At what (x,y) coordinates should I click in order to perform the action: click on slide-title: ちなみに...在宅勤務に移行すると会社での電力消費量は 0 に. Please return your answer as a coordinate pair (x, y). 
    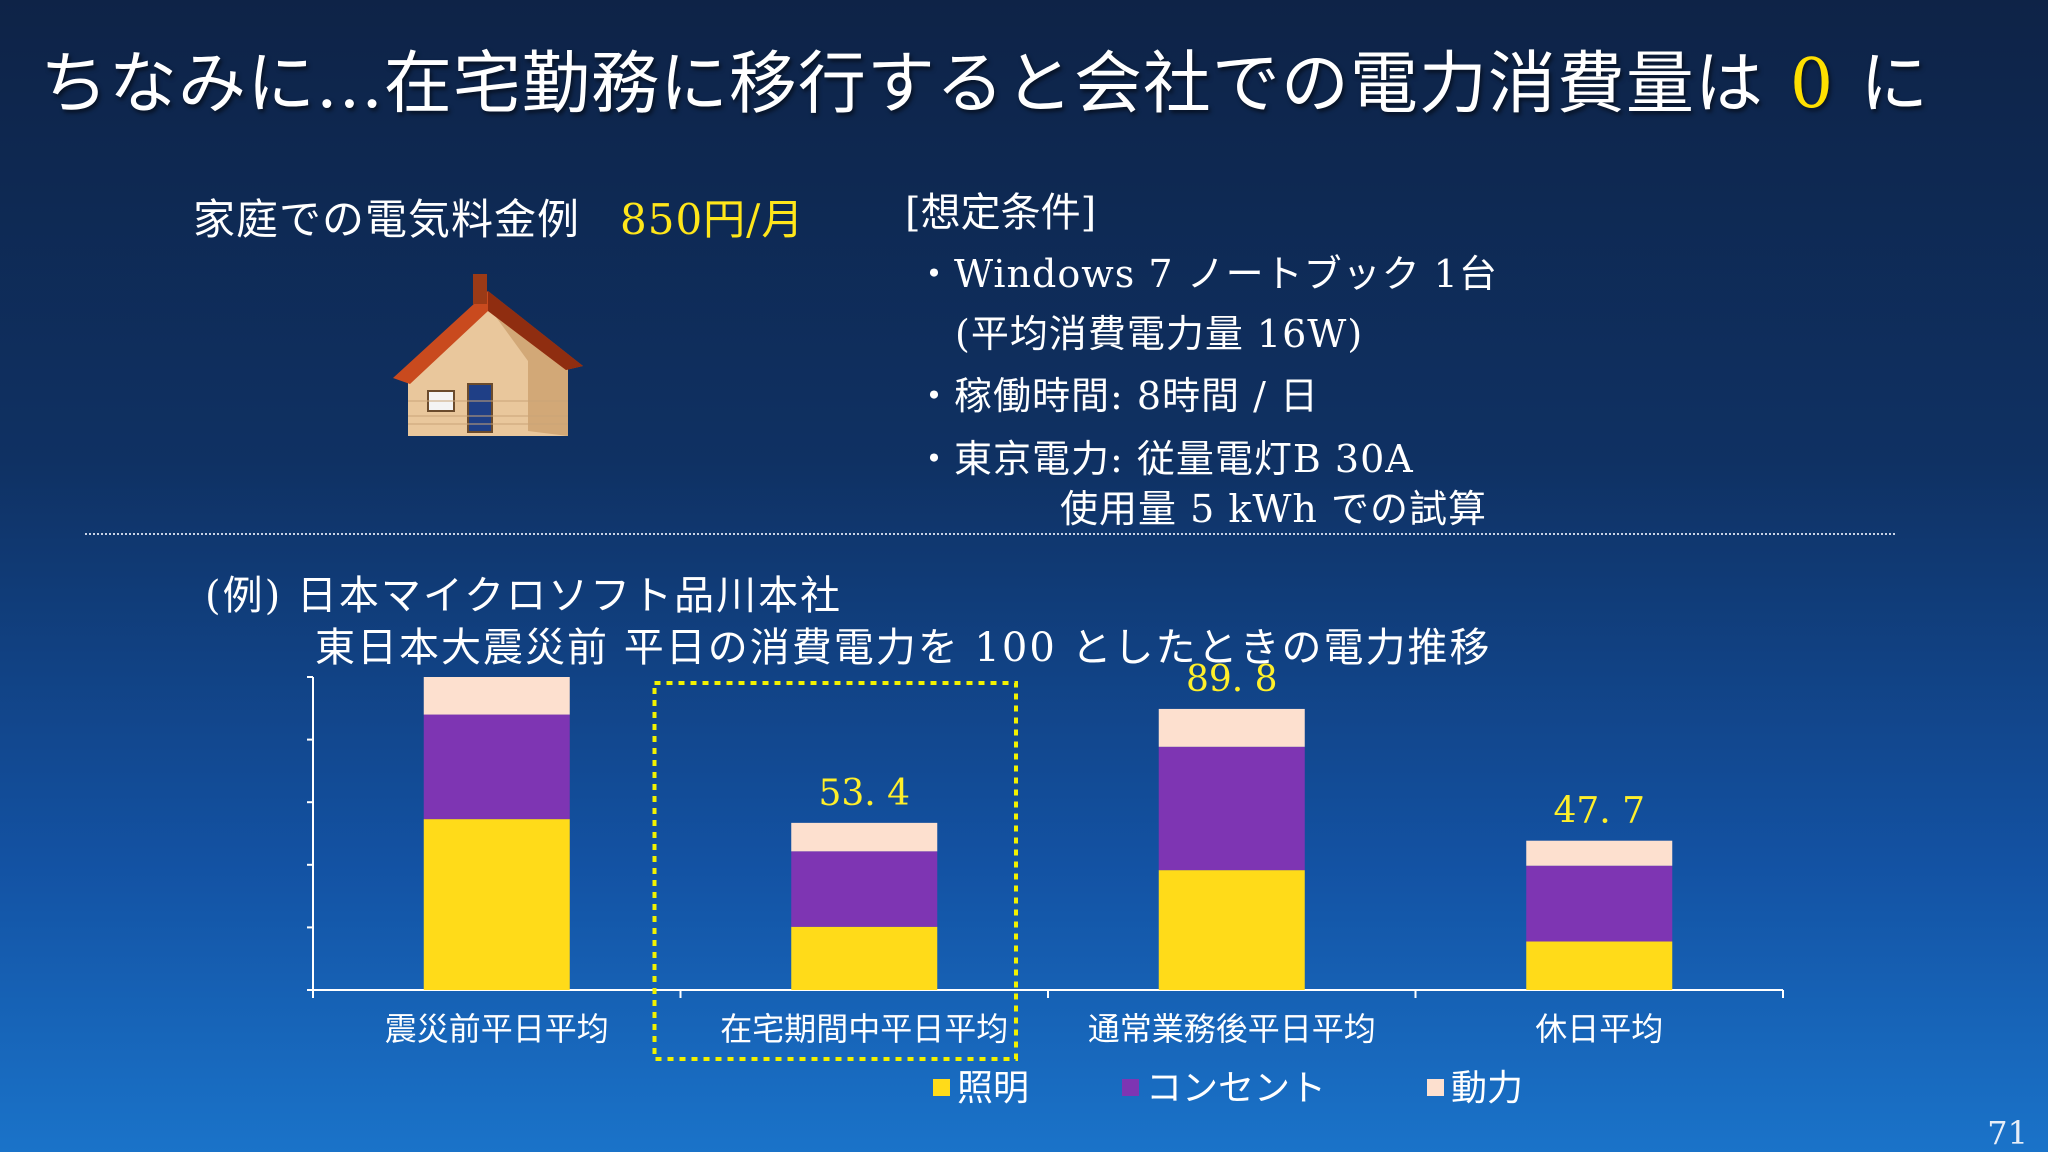
    Looking at the image, I should click on (984, 85).